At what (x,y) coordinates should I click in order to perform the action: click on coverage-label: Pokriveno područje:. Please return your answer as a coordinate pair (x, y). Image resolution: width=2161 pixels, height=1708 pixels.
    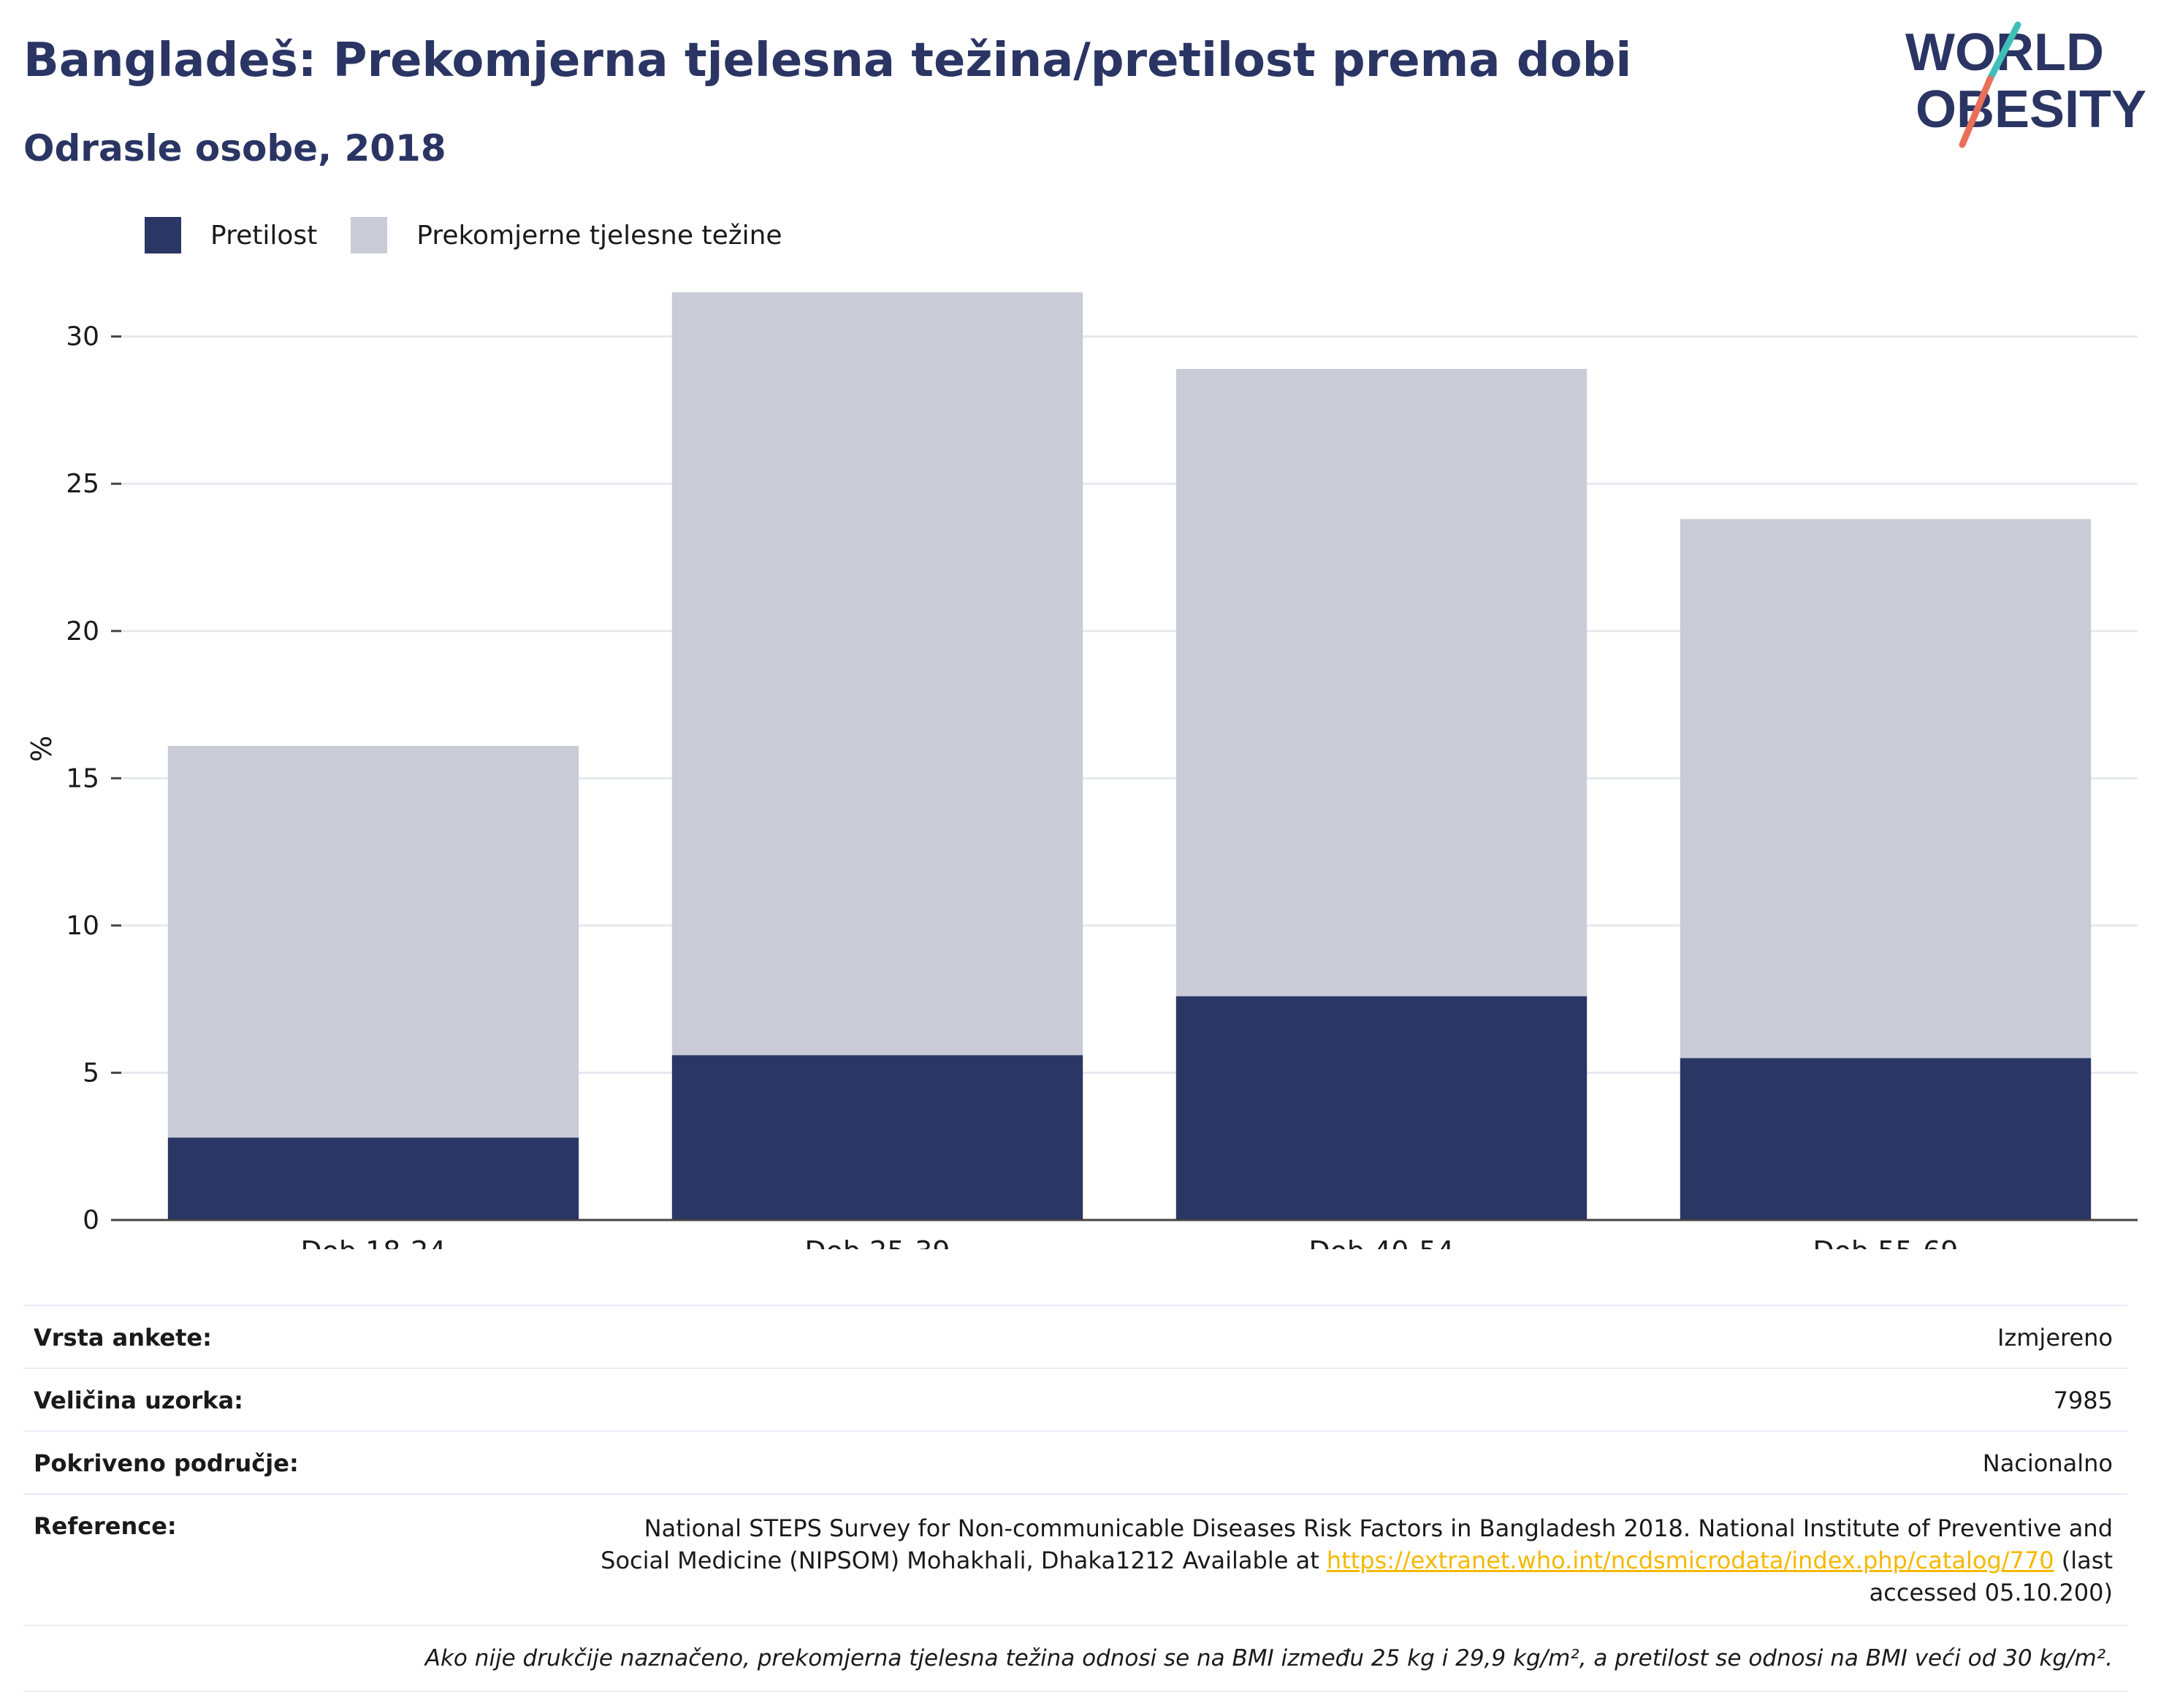
    Looking at the image, I should click on (167, 1463).